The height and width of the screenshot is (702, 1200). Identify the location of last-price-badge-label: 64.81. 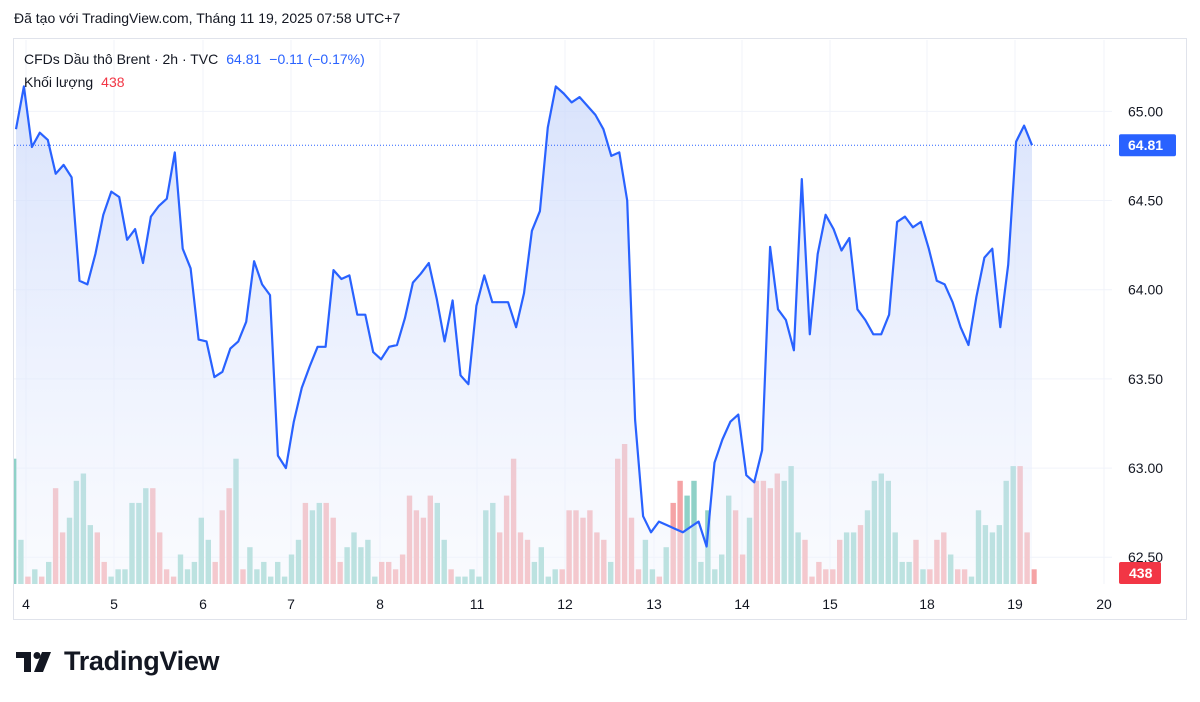
(1145, 145).